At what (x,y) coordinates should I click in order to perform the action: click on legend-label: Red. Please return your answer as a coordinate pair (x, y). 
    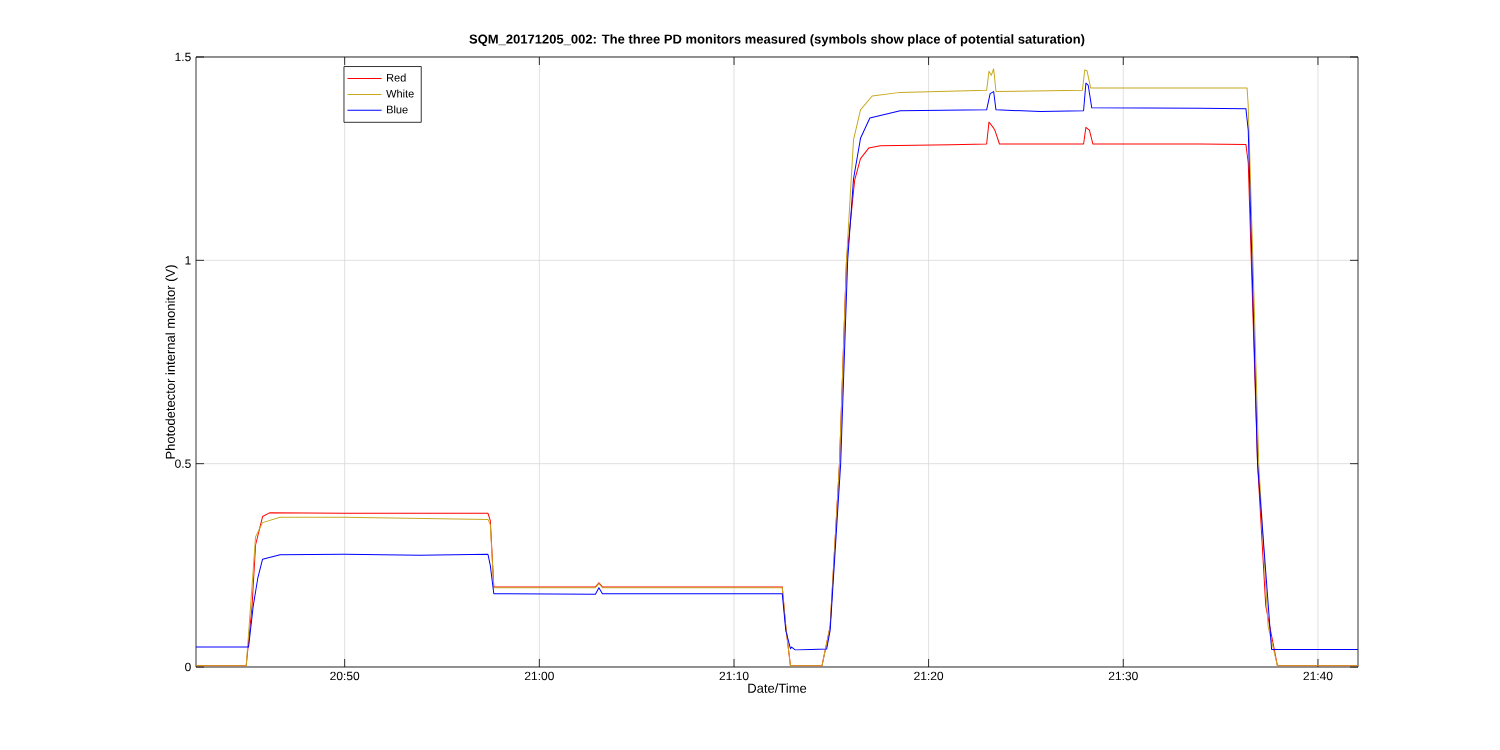
    Looking at the image, I should click on (396, 77).